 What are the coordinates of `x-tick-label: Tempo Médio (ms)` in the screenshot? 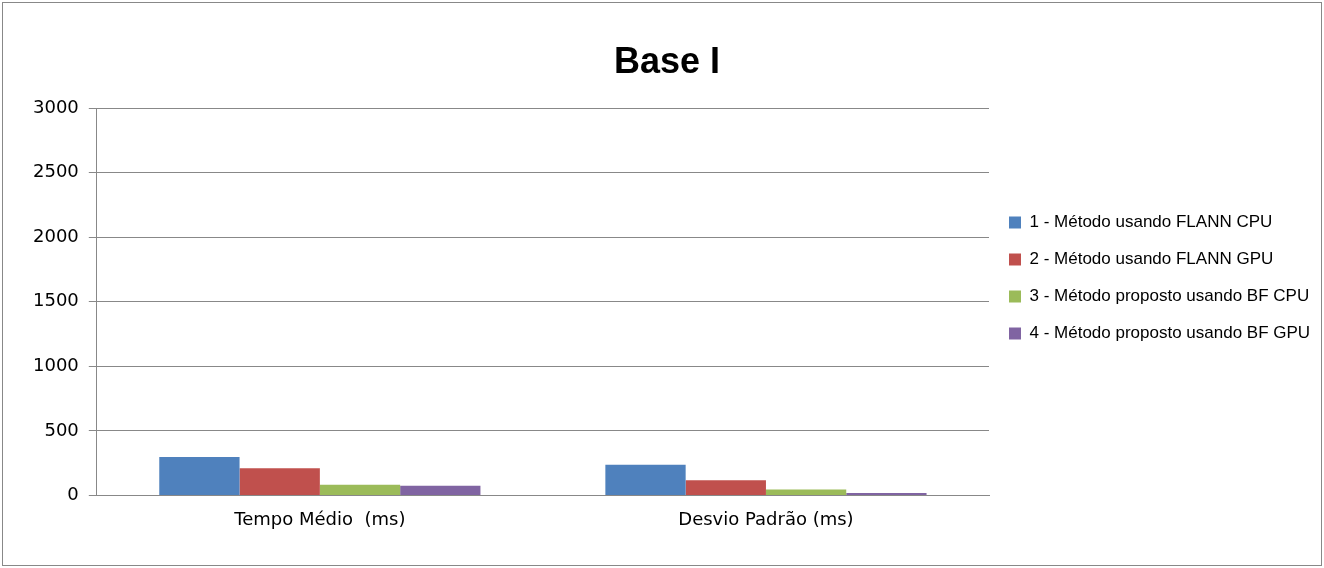 It's located at (319, 518).